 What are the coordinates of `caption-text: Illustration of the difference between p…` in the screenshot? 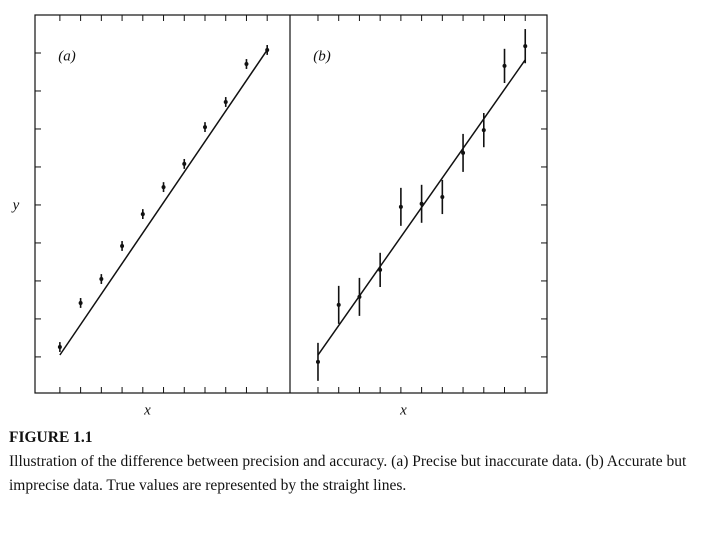 It's located at (348, 473).